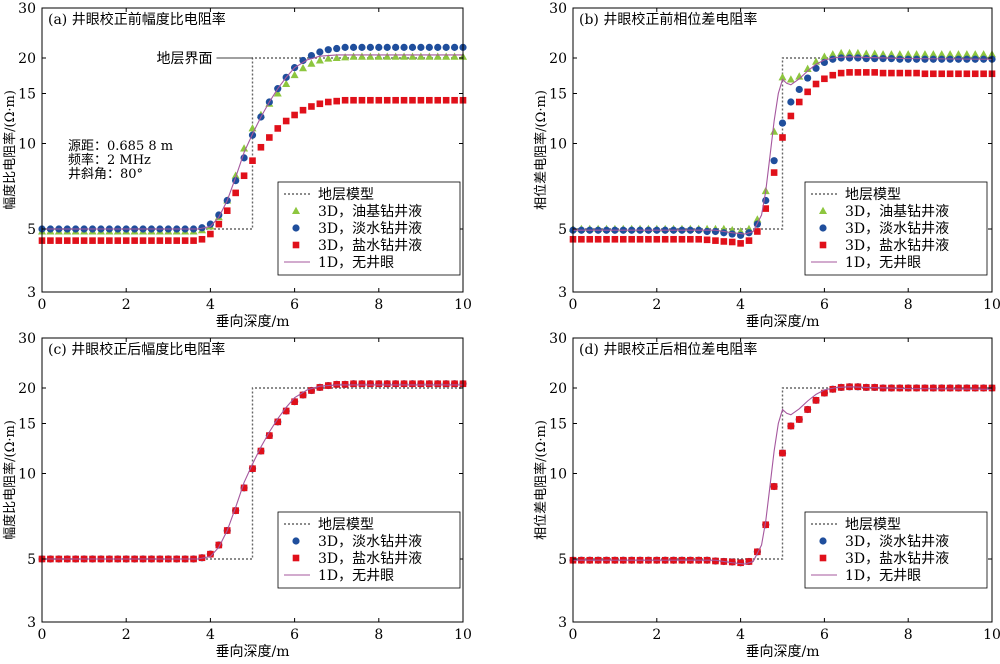 The image size is (1000, 664). What do you see at coordinates (370, 559) in the screenshot?
I see `legend-label: 3D，盐水钻井液` at bounding box center [370, 559].